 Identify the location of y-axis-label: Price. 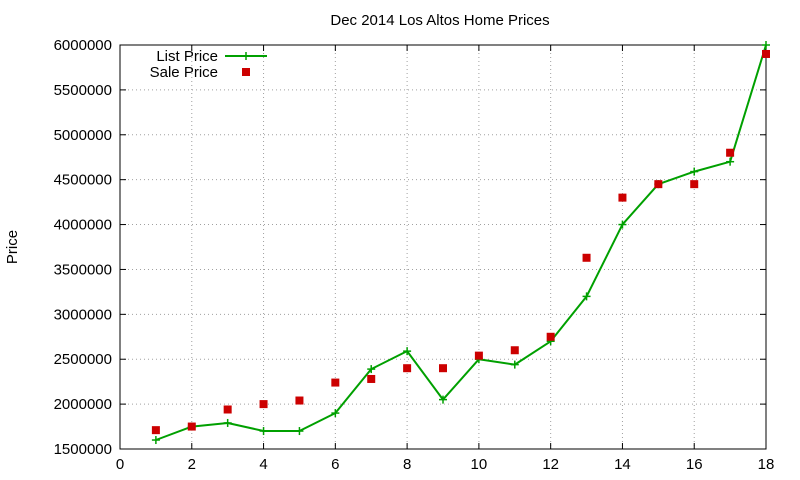
(12, 247).